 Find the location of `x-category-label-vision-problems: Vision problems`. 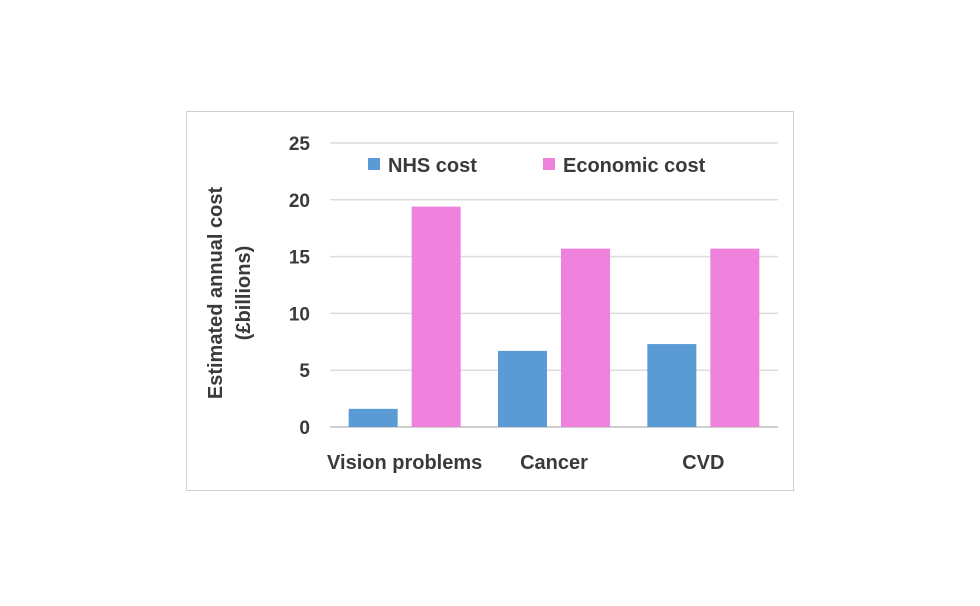

x-category-label-vision-problems: Vision problems is located at coordinates (404, 463).